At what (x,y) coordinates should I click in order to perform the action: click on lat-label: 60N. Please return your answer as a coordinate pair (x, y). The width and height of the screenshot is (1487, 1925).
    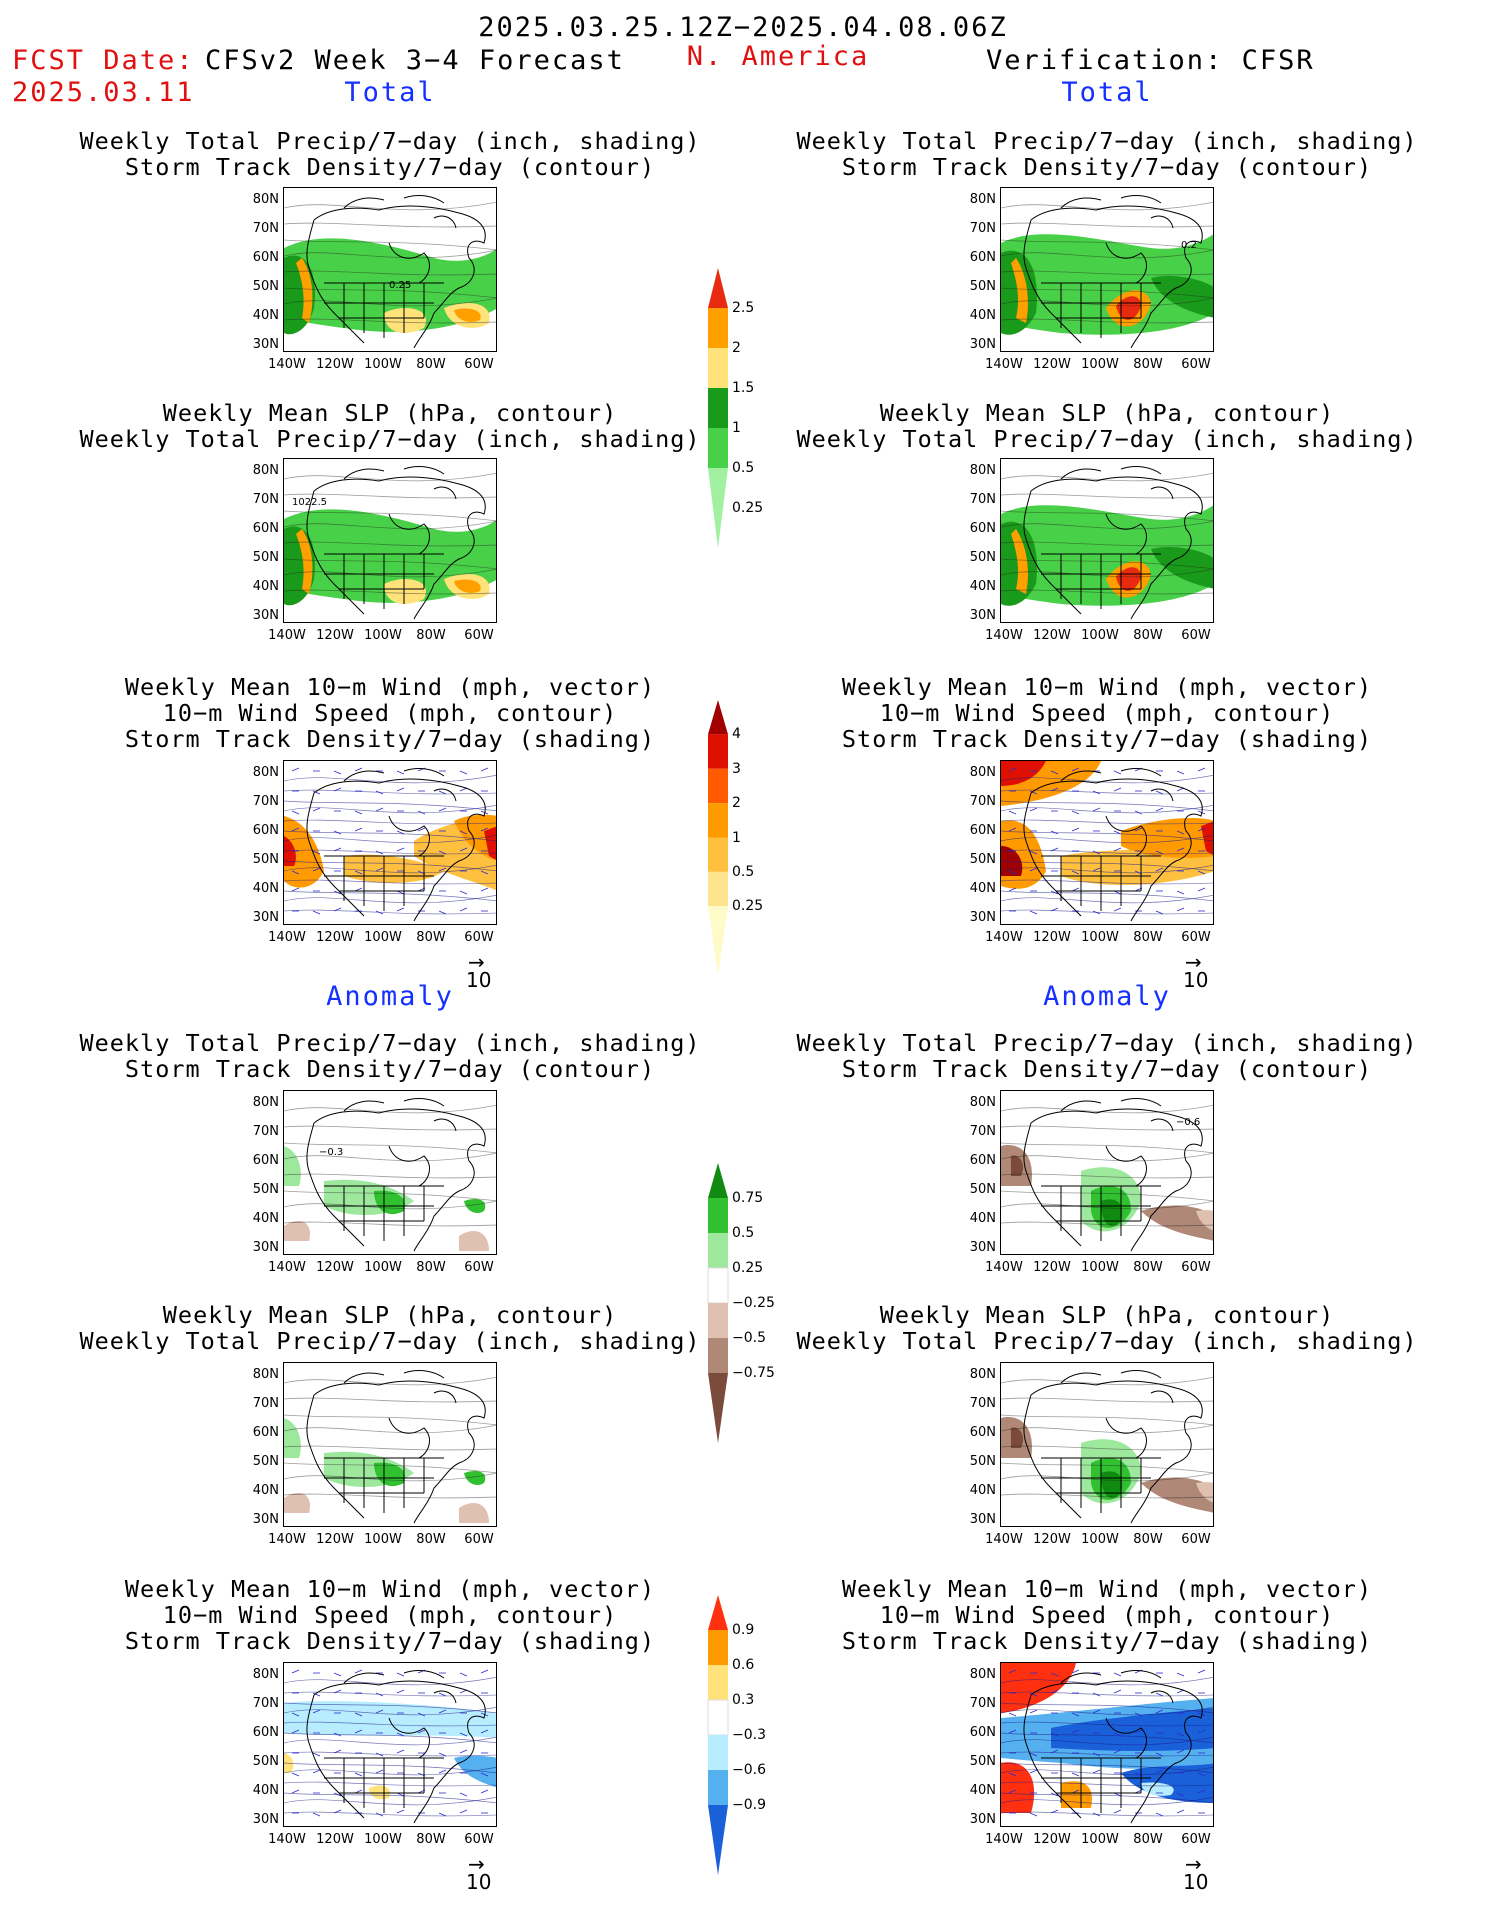
    Looking at the image, I should click on (265, 830).